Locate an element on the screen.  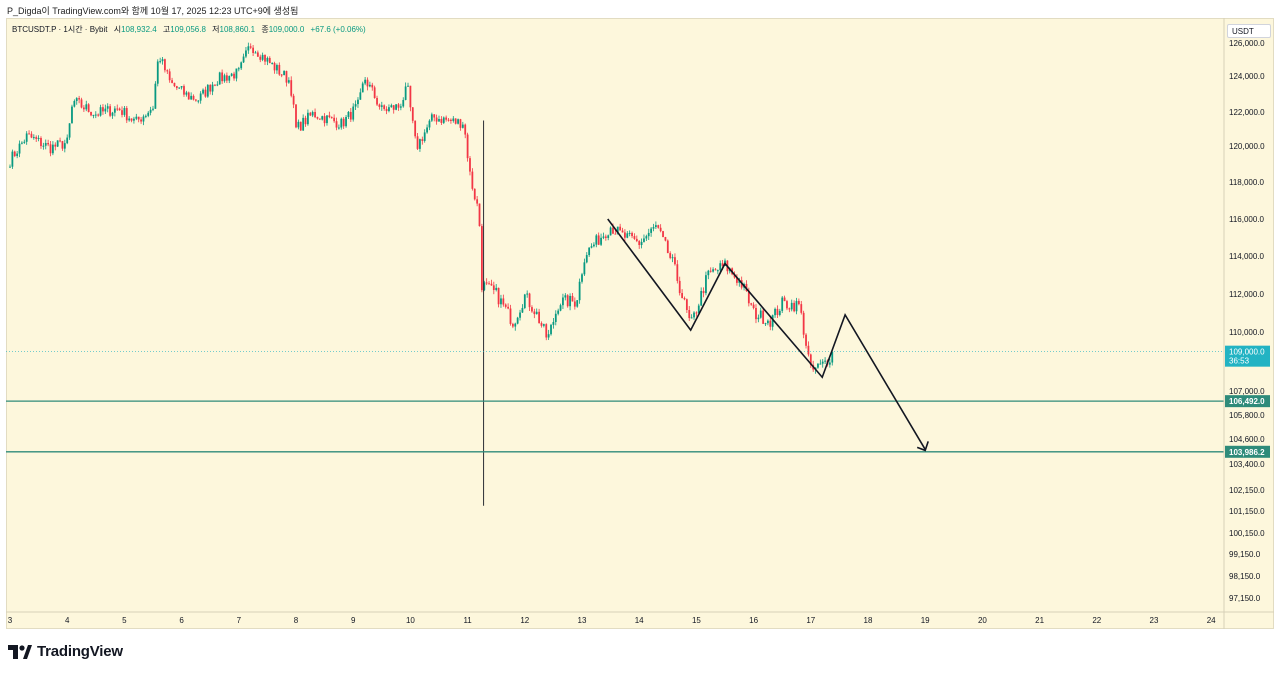
time-tick-label: 20 is located at coordinates (982, 620).